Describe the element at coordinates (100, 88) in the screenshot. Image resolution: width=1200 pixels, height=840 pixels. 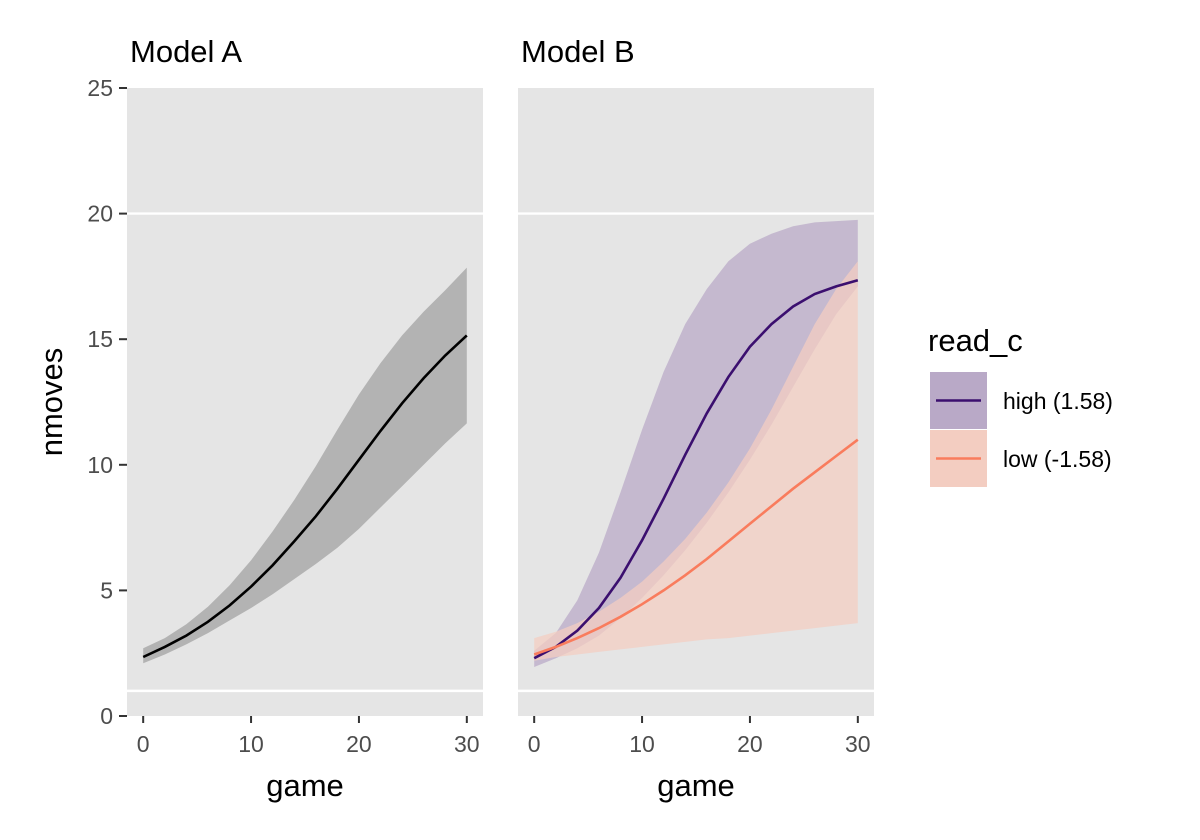
I see `y-tick-label: 25` at that location.